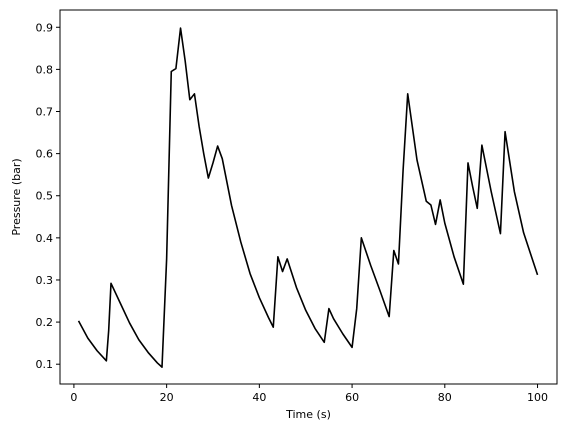  Describe the element at coordinates (352, 397) in the screenshot. I see `x-tick-label: 60` at that location.